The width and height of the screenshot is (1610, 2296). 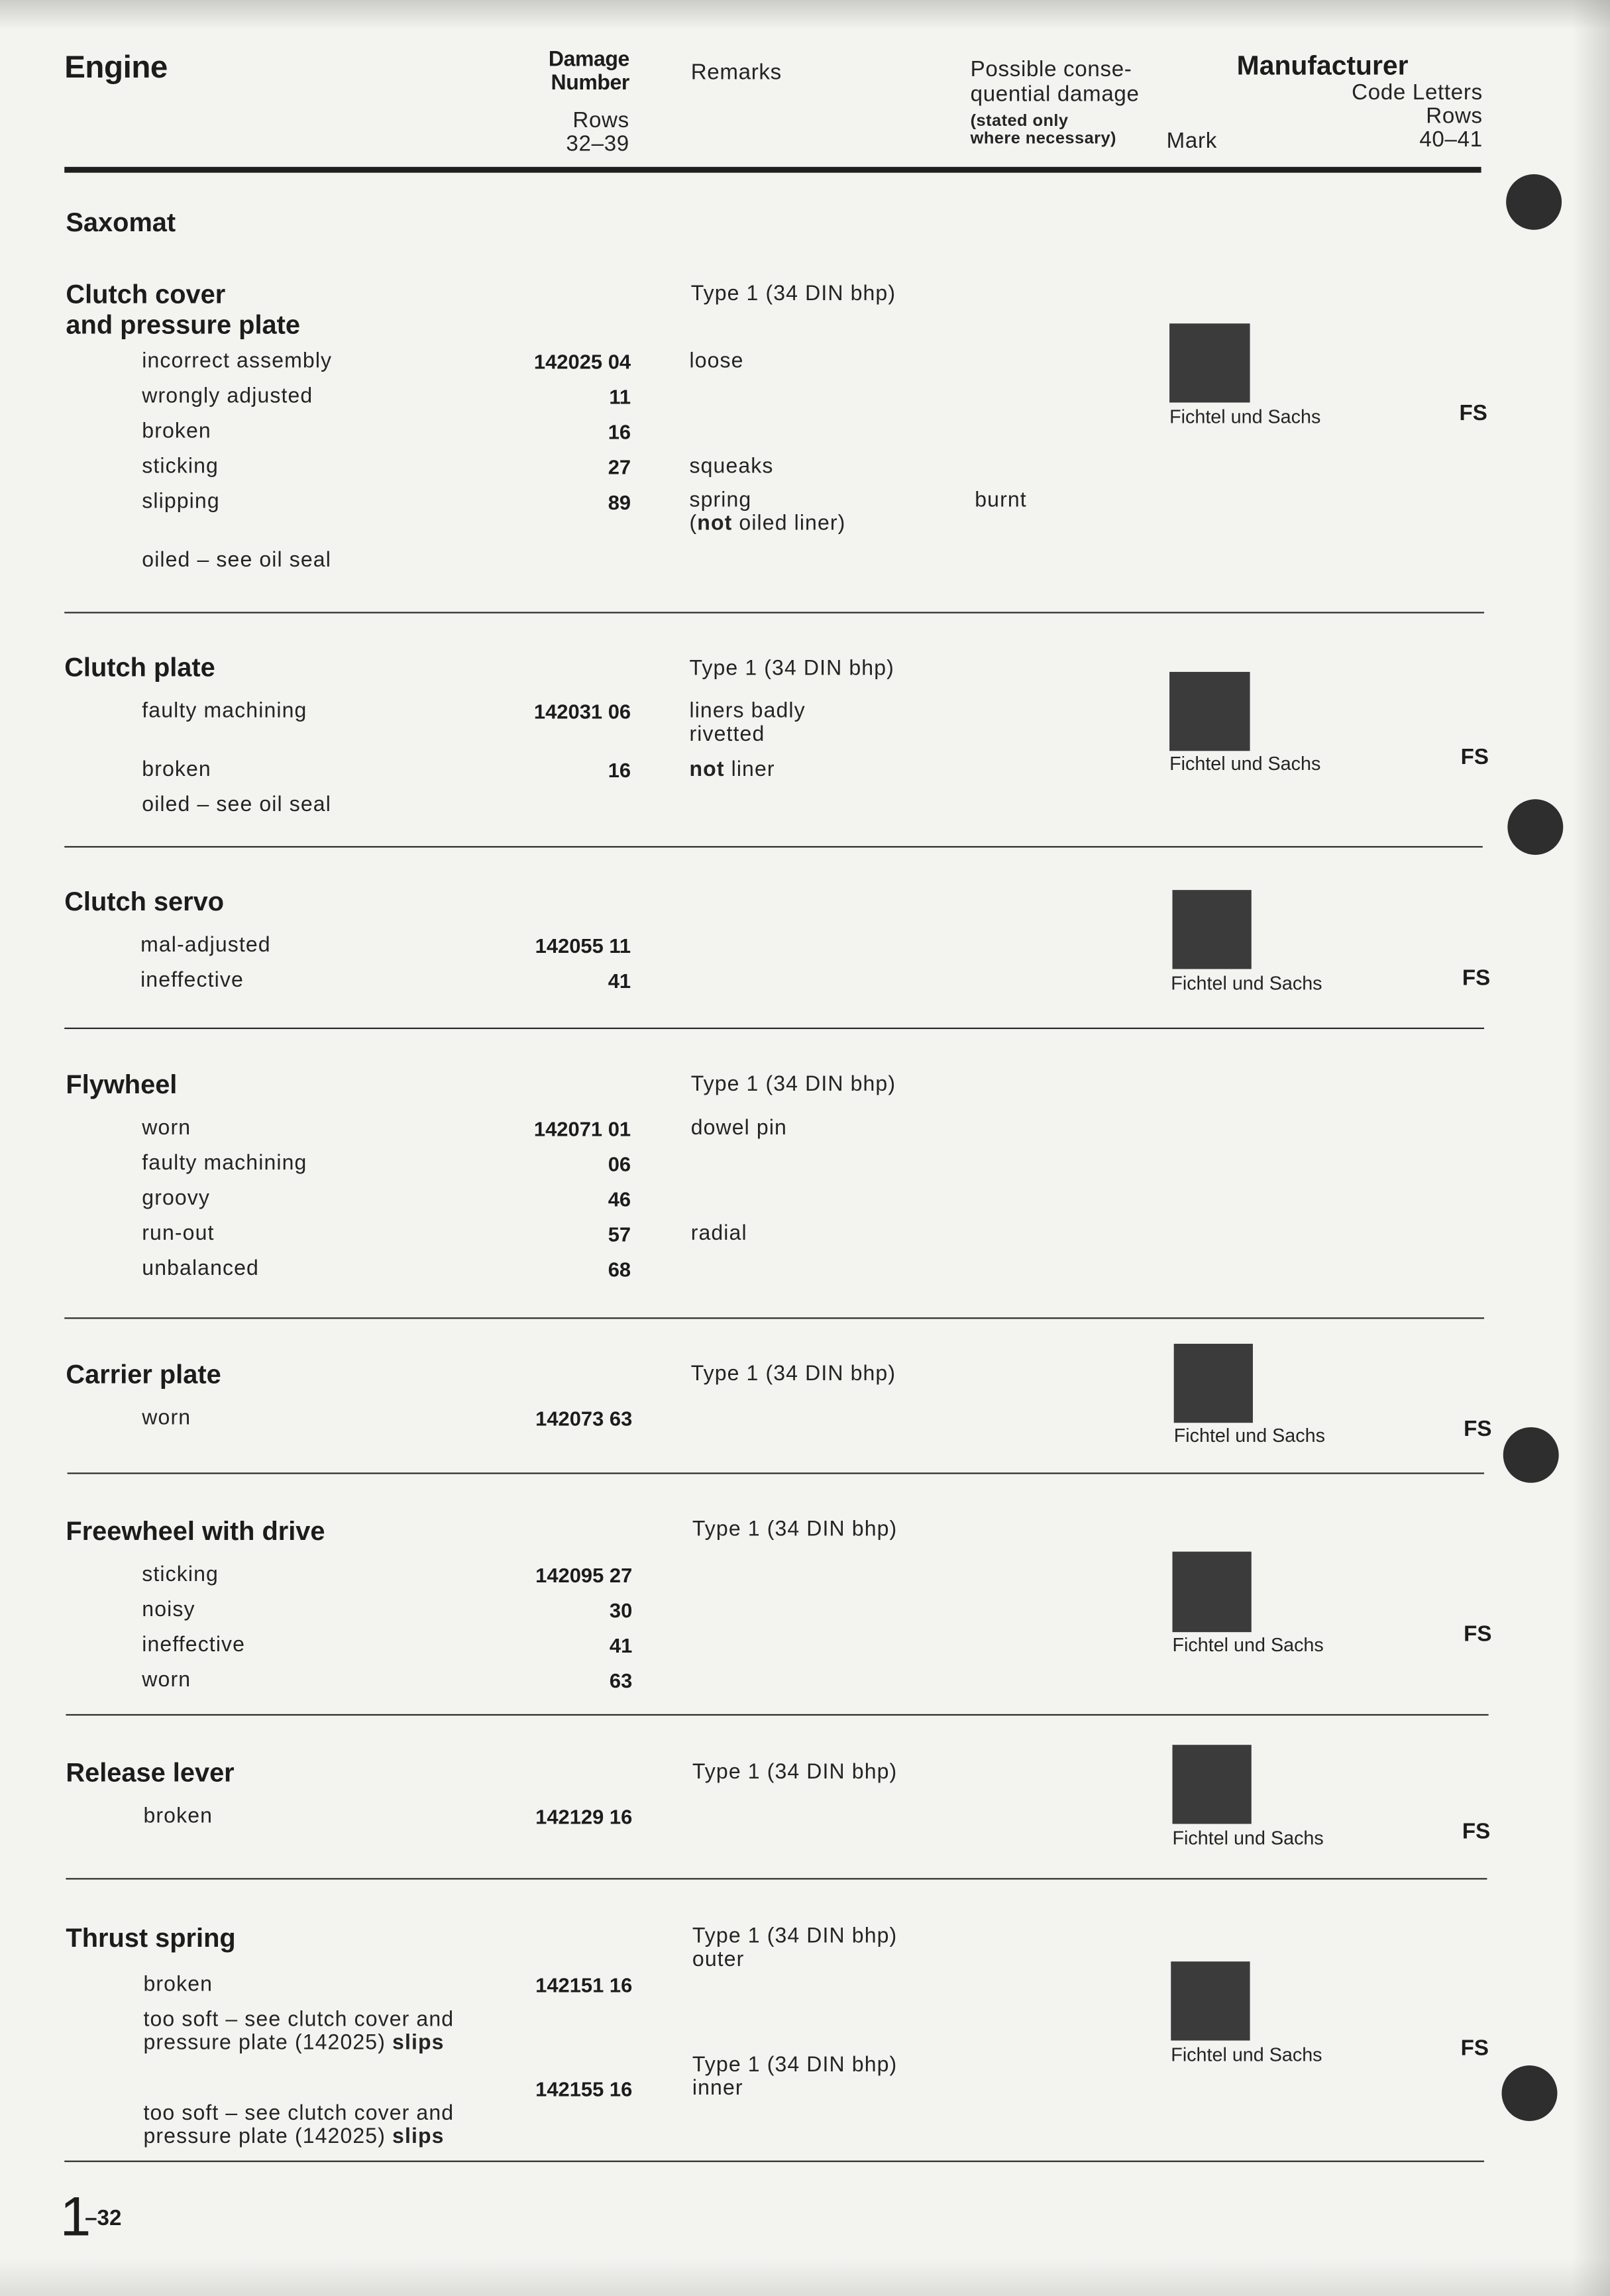 What do you see at coordinates (1454, 116) in the screenshot?
I see `rows-label-manufacturer: Rows` at bounding box center [1454, 116].